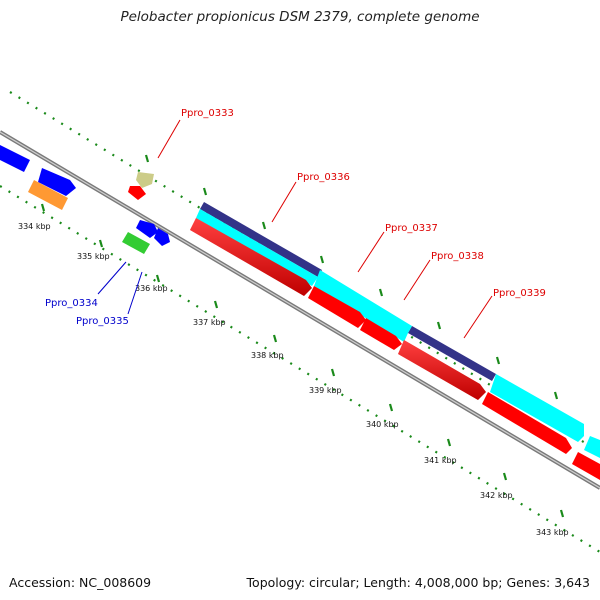  What do you see at coordinates (382, 424) in the screenshot?
I see `kbp-label-340: 340 kbp` at bounding box center [382, 424].